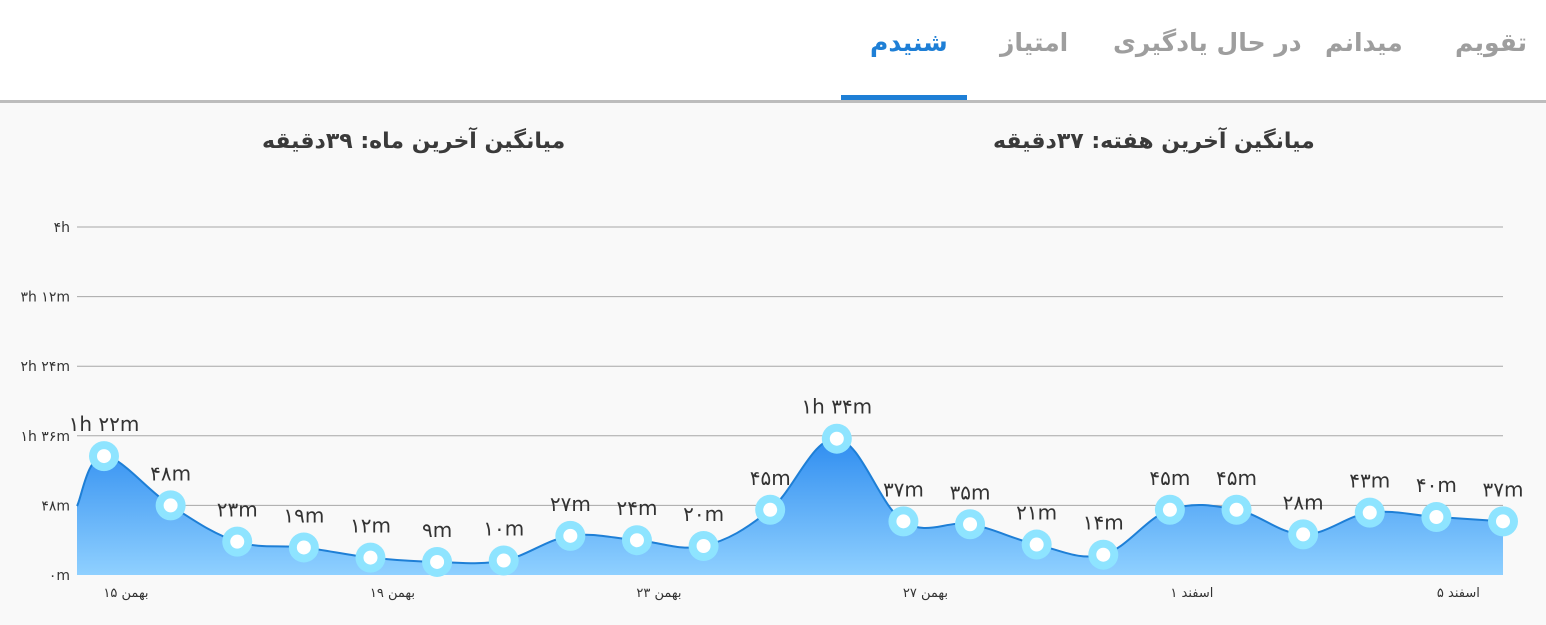 This screenshot has width=1546, height=625. What do you see at coordinates (1191, 593) in the screenshot?
I see `x-tick-label: ۱ اسفند` at bounding box center [1191, 593].